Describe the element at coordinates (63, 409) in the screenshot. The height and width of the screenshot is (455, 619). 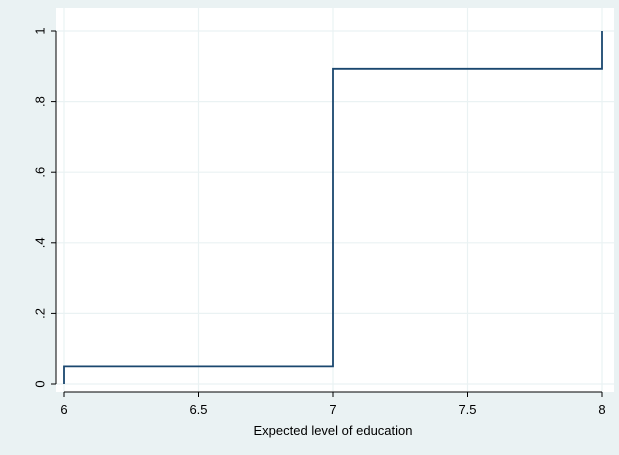
I see `x-tick-label: 6` at that location.